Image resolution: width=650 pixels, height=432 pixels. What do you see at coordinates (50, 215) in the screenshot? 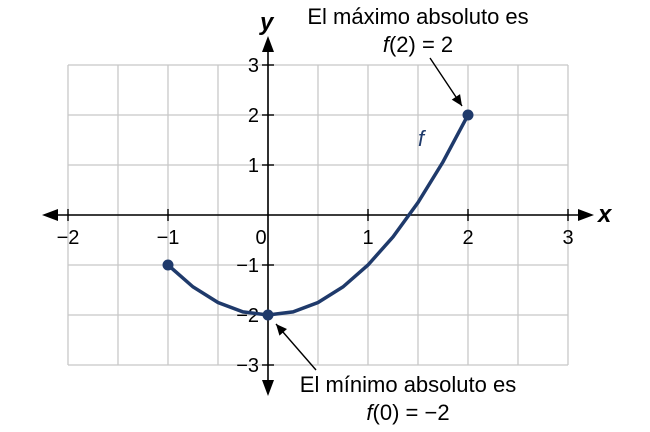
I see `x-axis-arrow-left` at bounding box center [50, 215].